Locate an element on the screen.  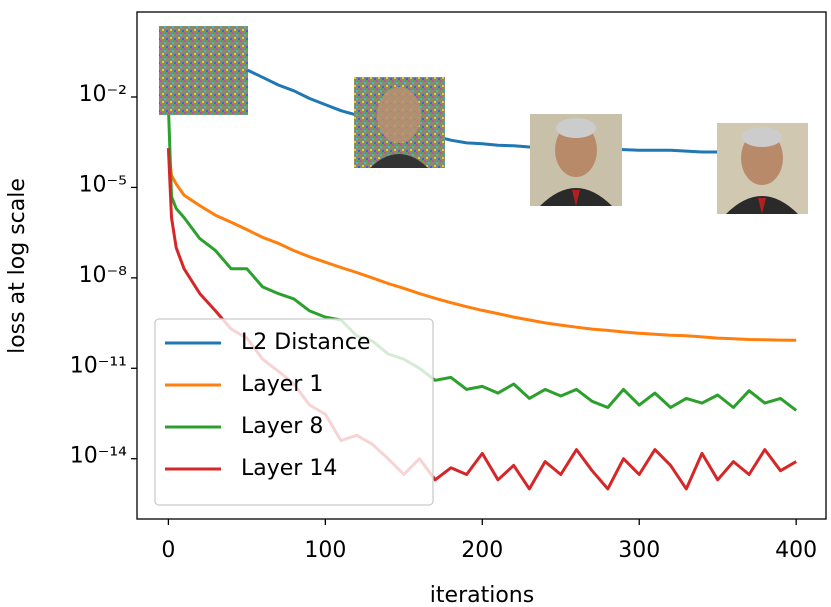
x-axis-label: iterations is located at coordinates (482, 595).